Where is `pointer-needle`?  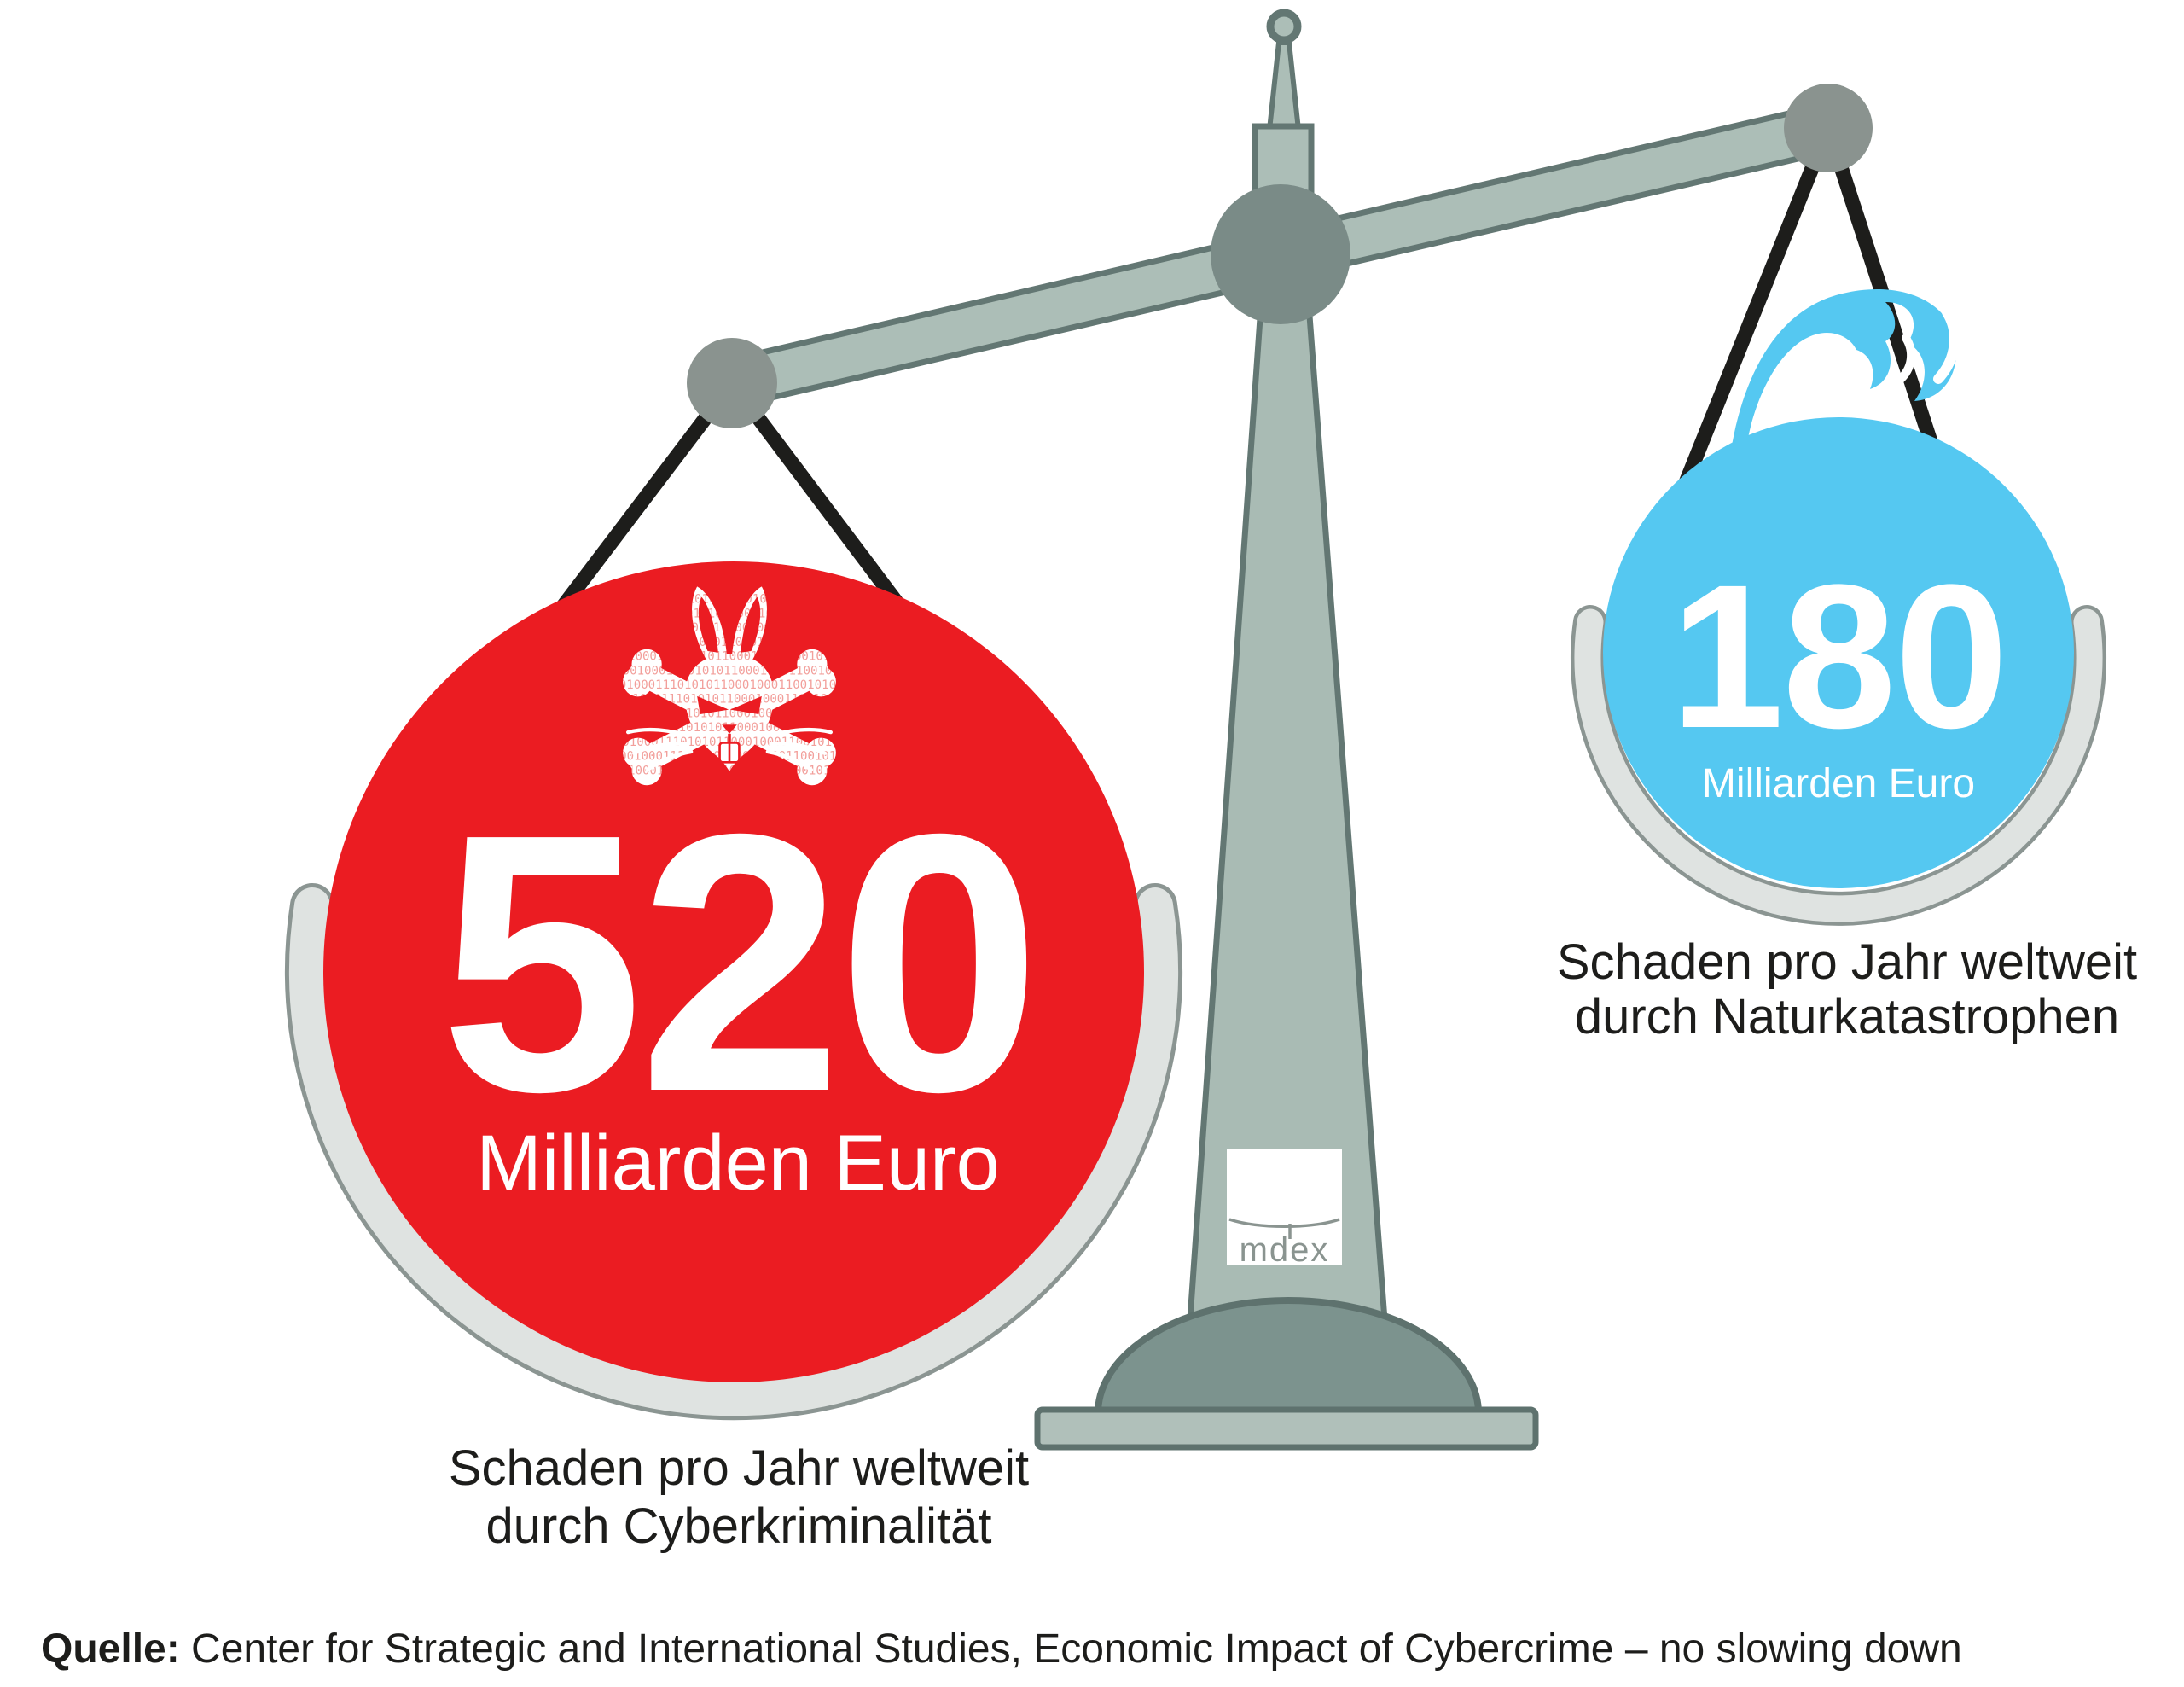
pointer-needle is located at coordinates (1284, 86).